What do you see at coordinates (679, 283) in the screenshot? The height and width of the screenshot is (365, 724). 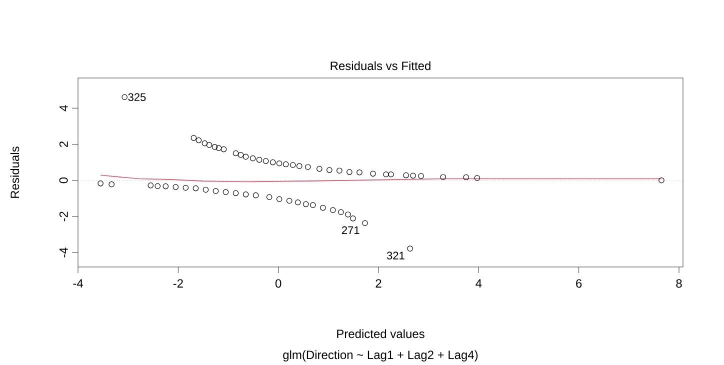 I see `x-tick-label: 8` at bounding box center [679, 283].